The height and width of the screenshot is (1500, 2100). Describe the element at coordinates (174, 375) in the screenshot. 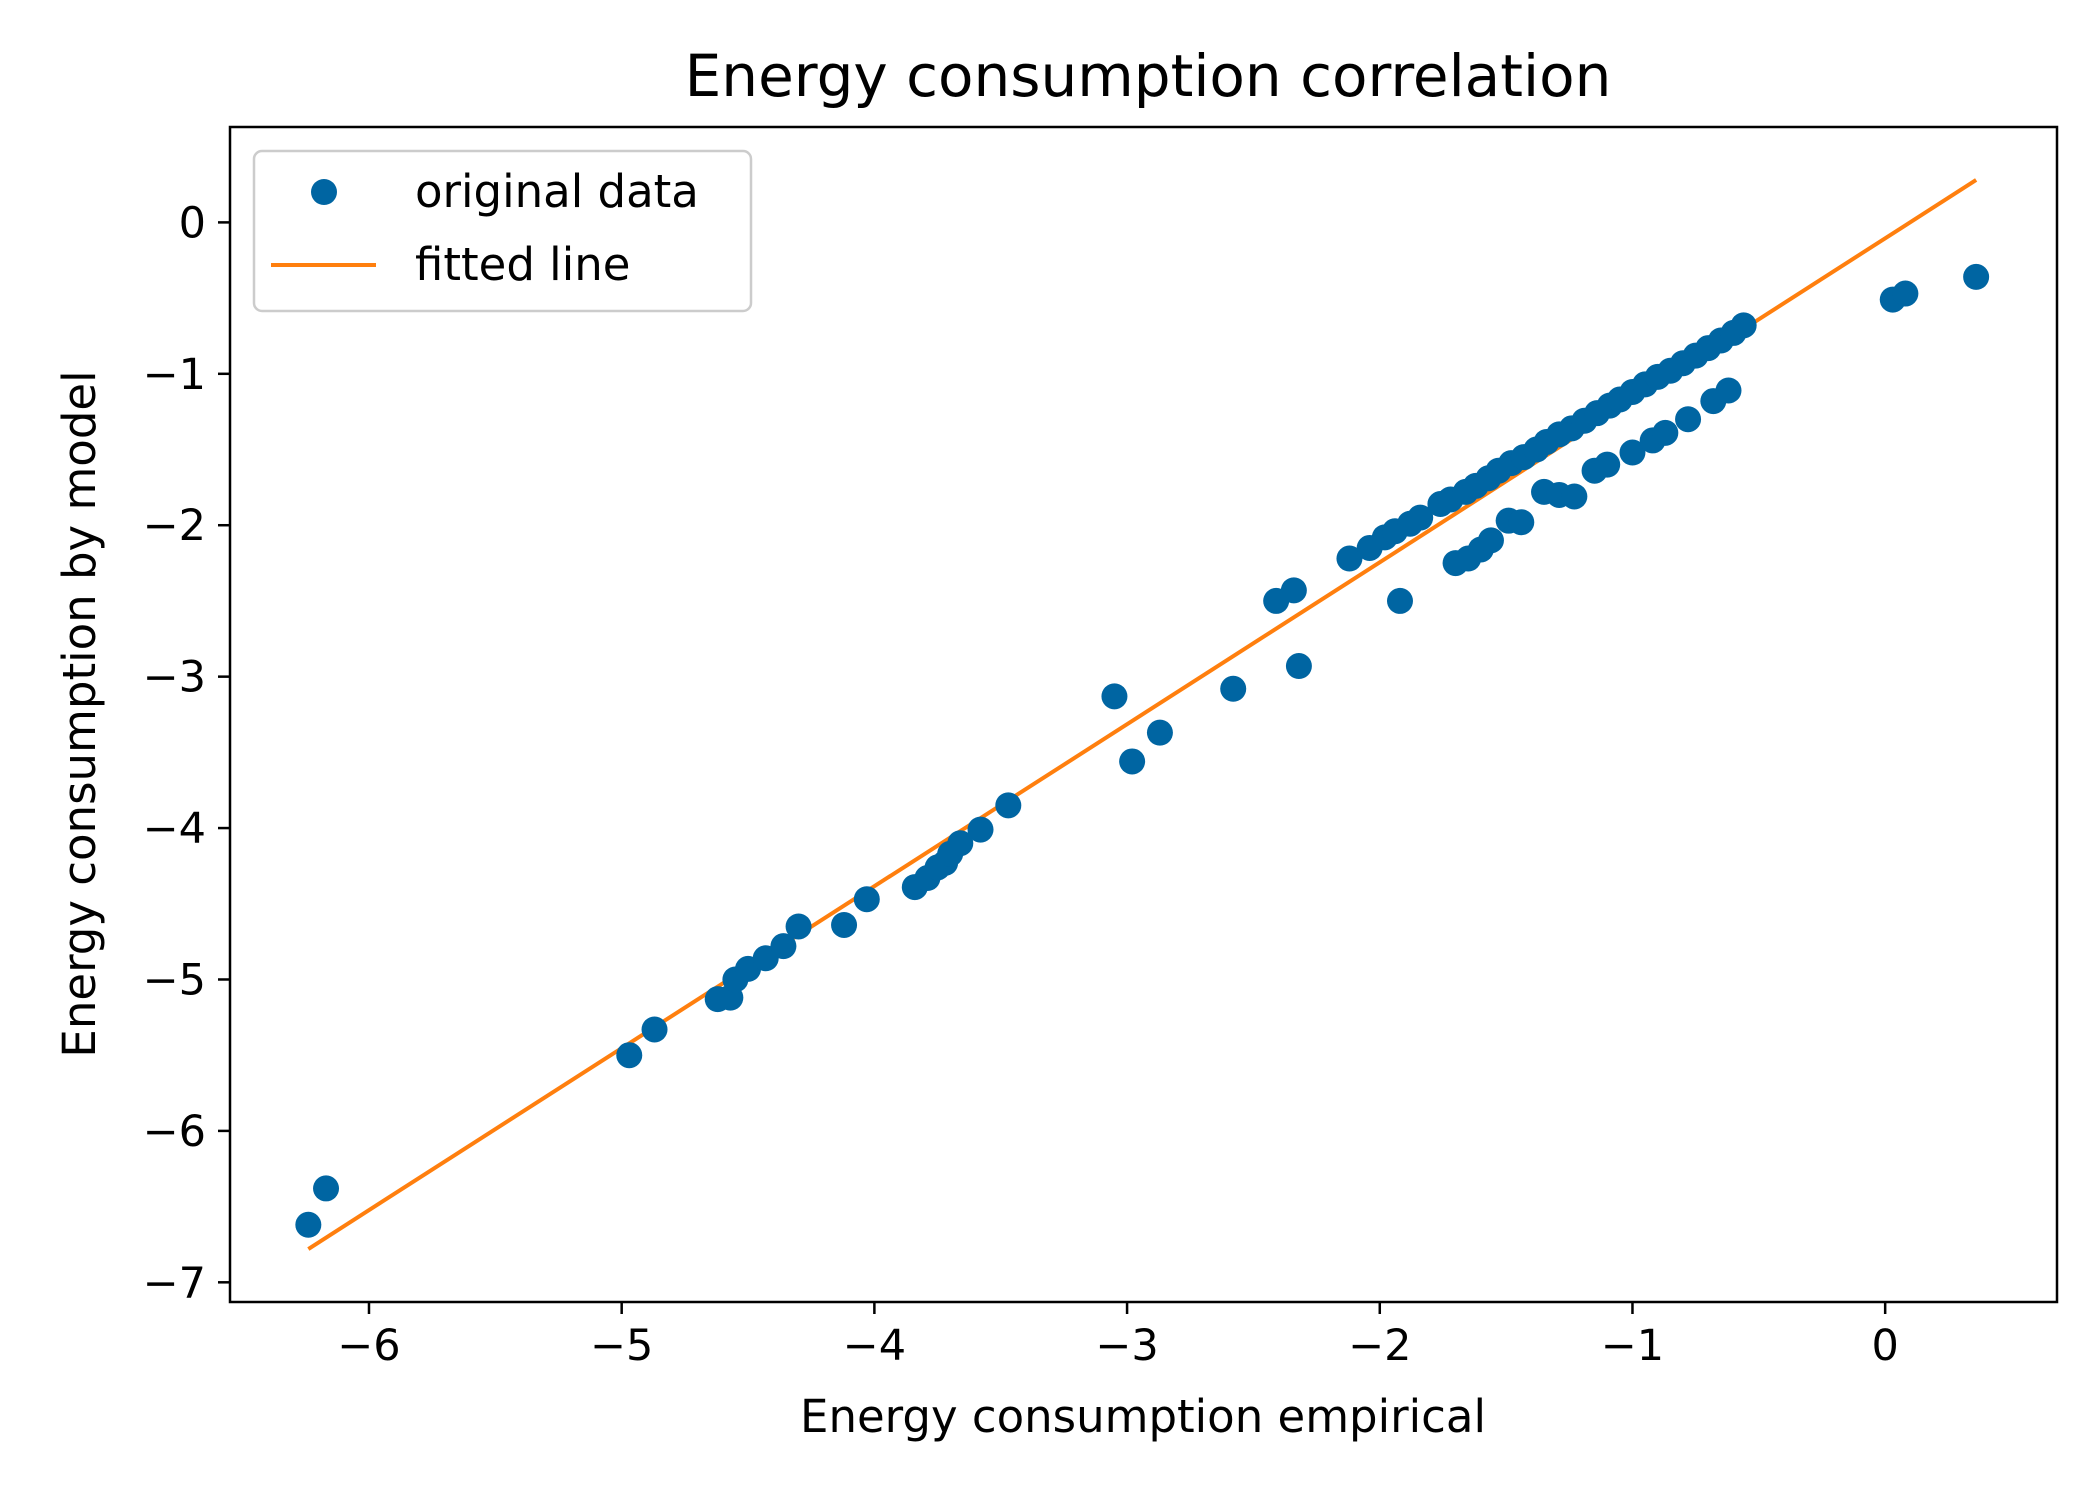

I see `y-tick-label: −1` at that location.